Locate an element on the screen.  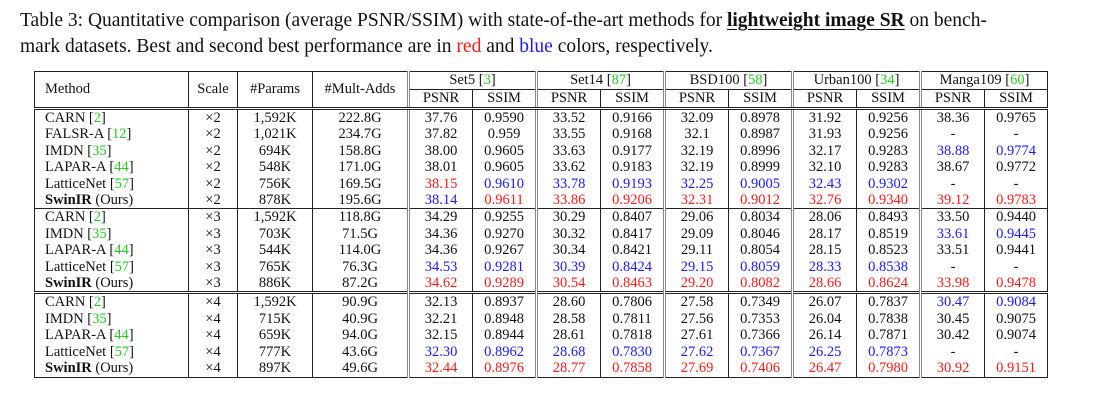
psnr-cell: 31.93 is located at coordinates (824, 134).